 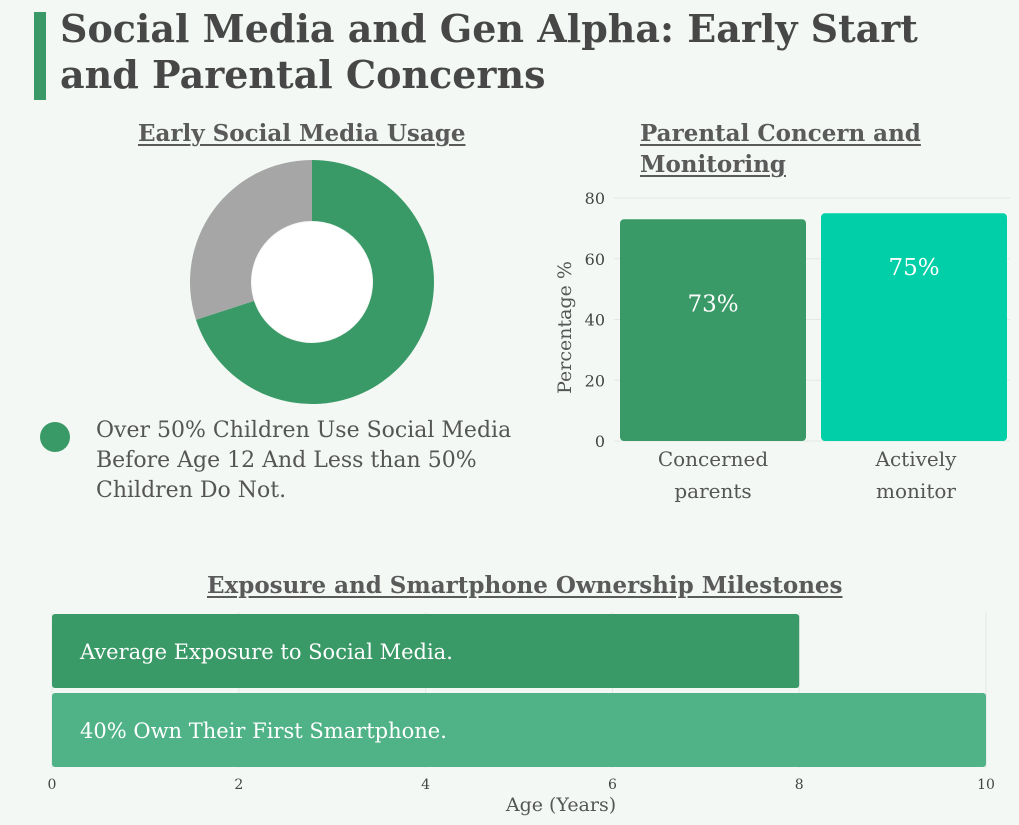 What do you see at coordinates (916, 459) in the screenshot?
I see `x-tick-label-line: Actively` at bounding box center [916, 459].